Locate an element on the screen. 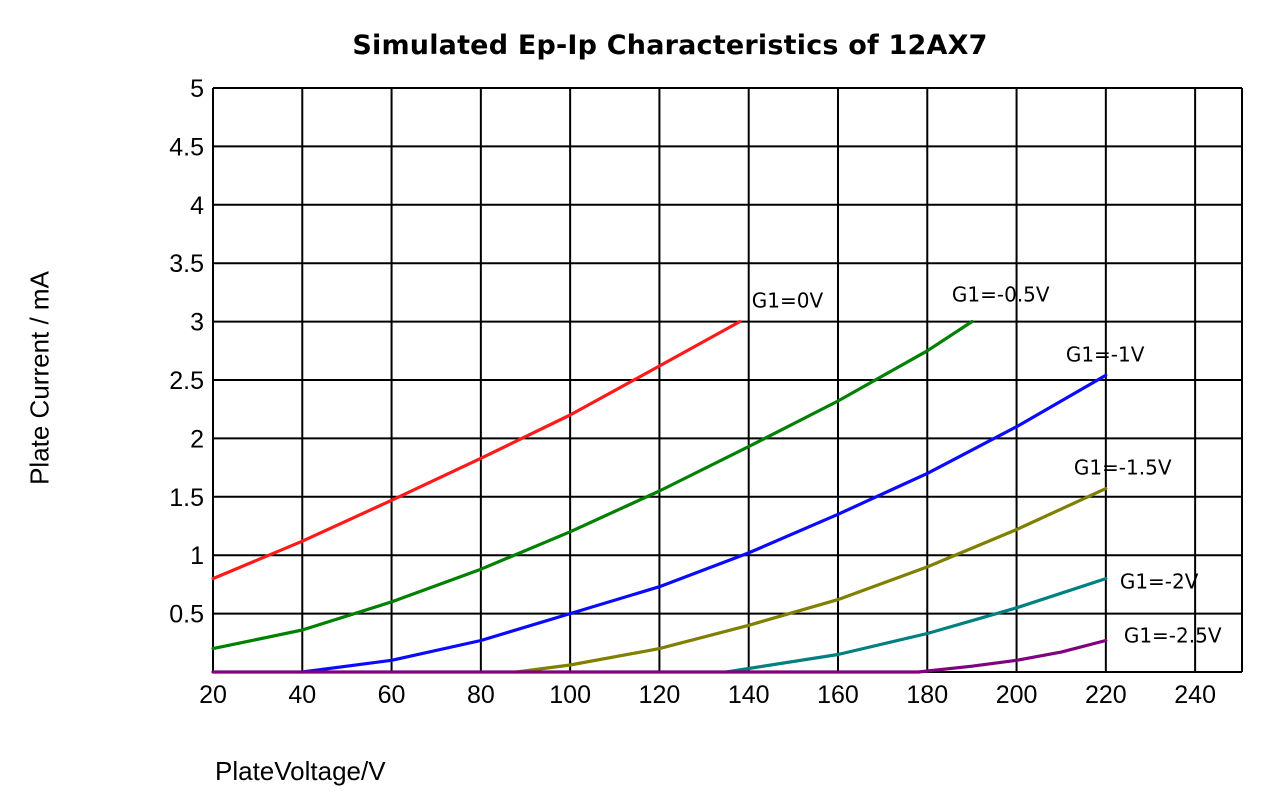  series-label: G1=-1.5V is located at coordinates (1123, 468).